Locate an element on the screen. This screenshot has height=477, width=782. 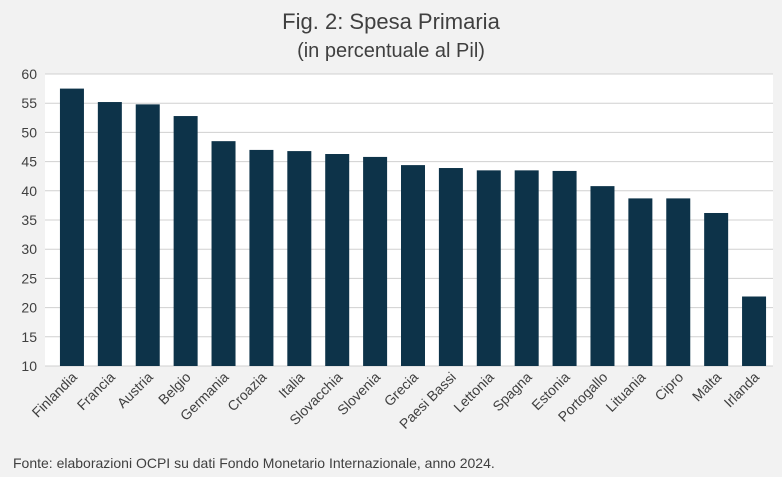
x-tick-label: Finlandia is located at coordinates (55, 395).